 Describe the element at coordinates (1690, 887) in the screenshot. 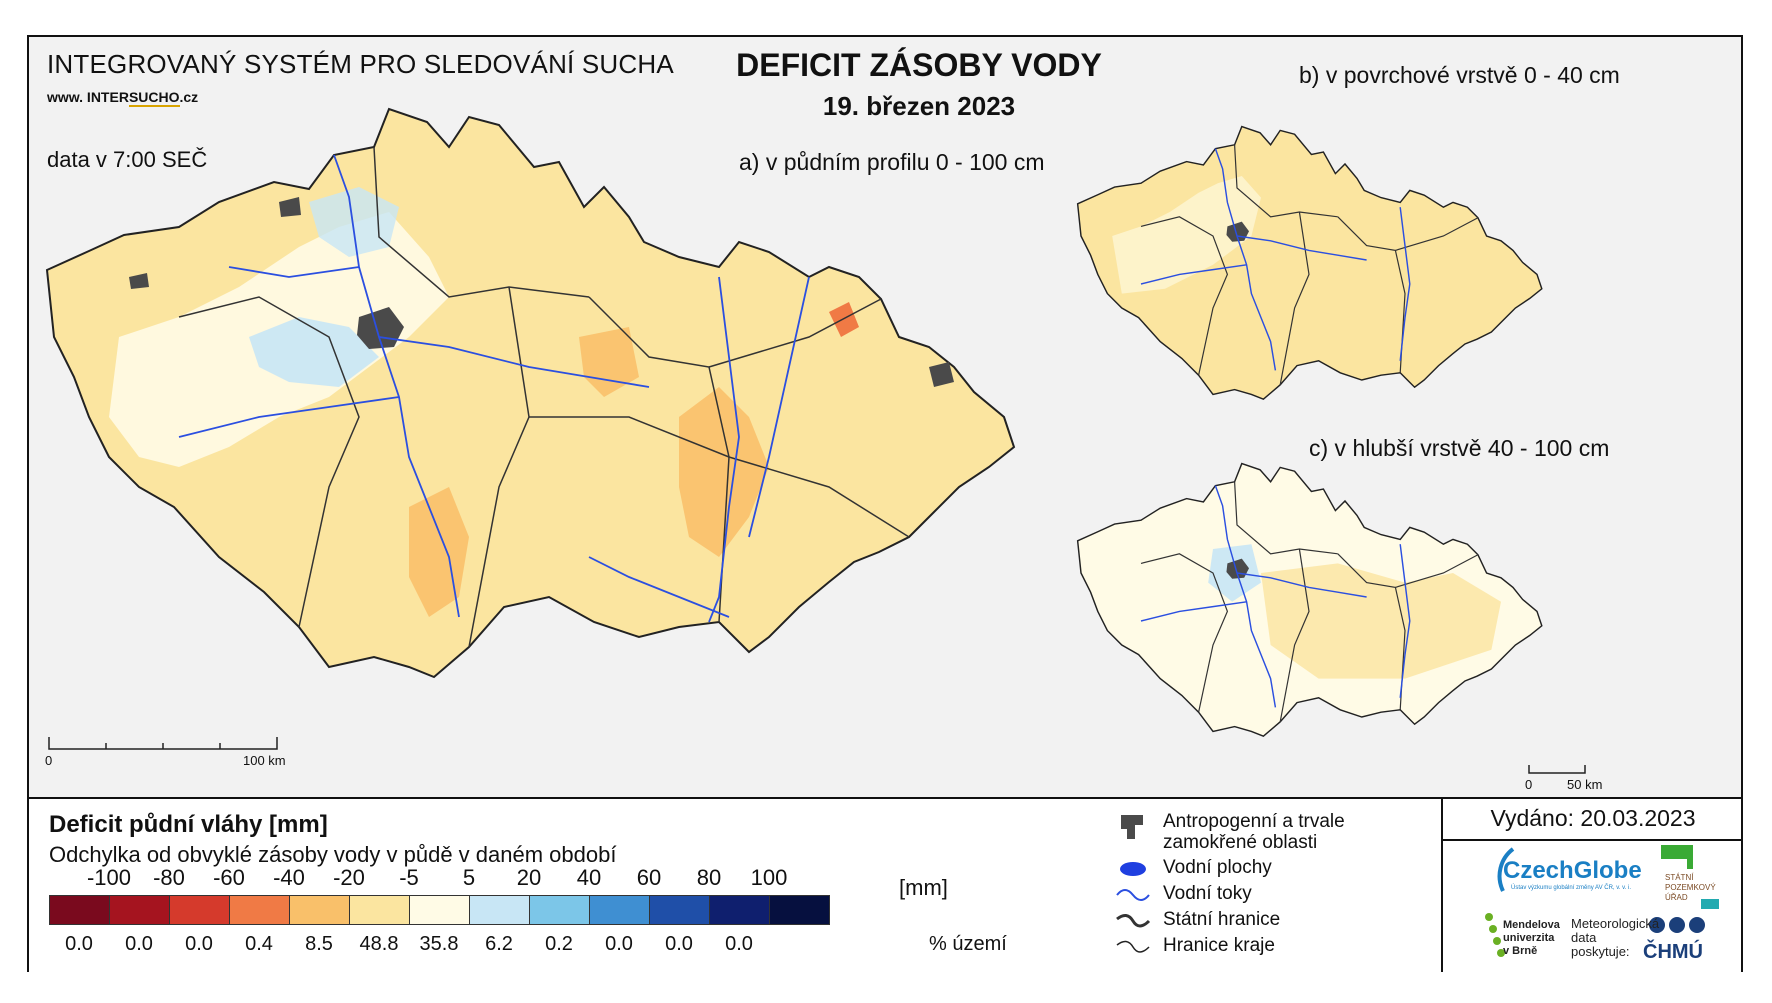

I see `spu-logo-text: STÁTNÍ POZEMKOVÝ ÚŘAD` at that location.